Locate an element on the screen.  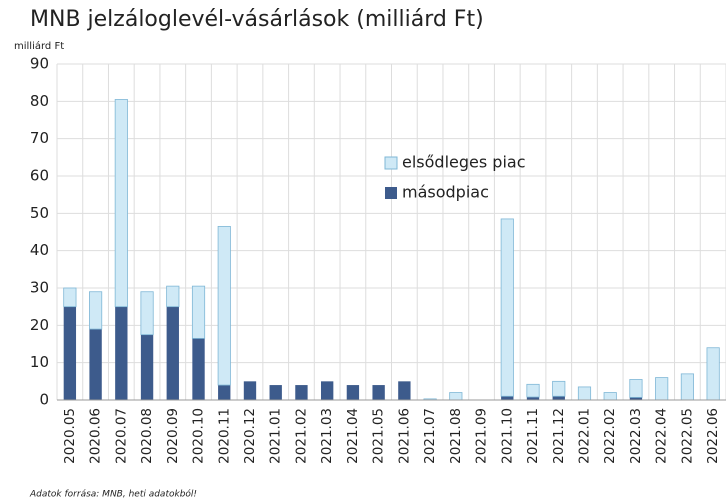
x-tick-label: 2022.05 is located at coordinates (687, 436).